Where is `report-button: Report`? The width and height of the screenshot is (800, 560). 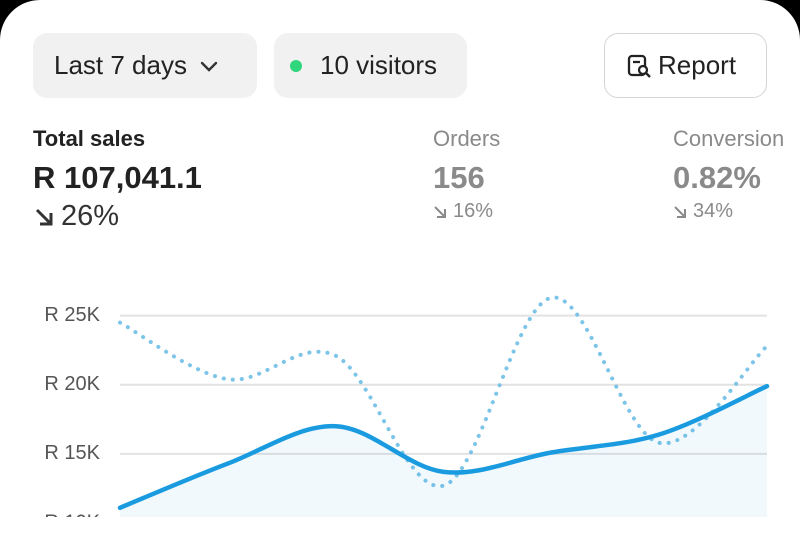
report-button: Report is located at coordinates (685, 65).